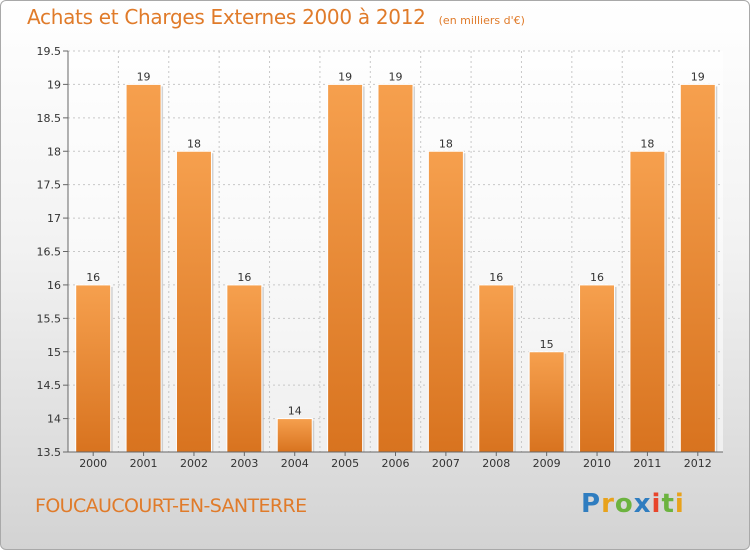  What do you see at coordinates (49, 252) in the screenshot?
I see `y-tick-label: 16.5` at bounding box center [49, 252].